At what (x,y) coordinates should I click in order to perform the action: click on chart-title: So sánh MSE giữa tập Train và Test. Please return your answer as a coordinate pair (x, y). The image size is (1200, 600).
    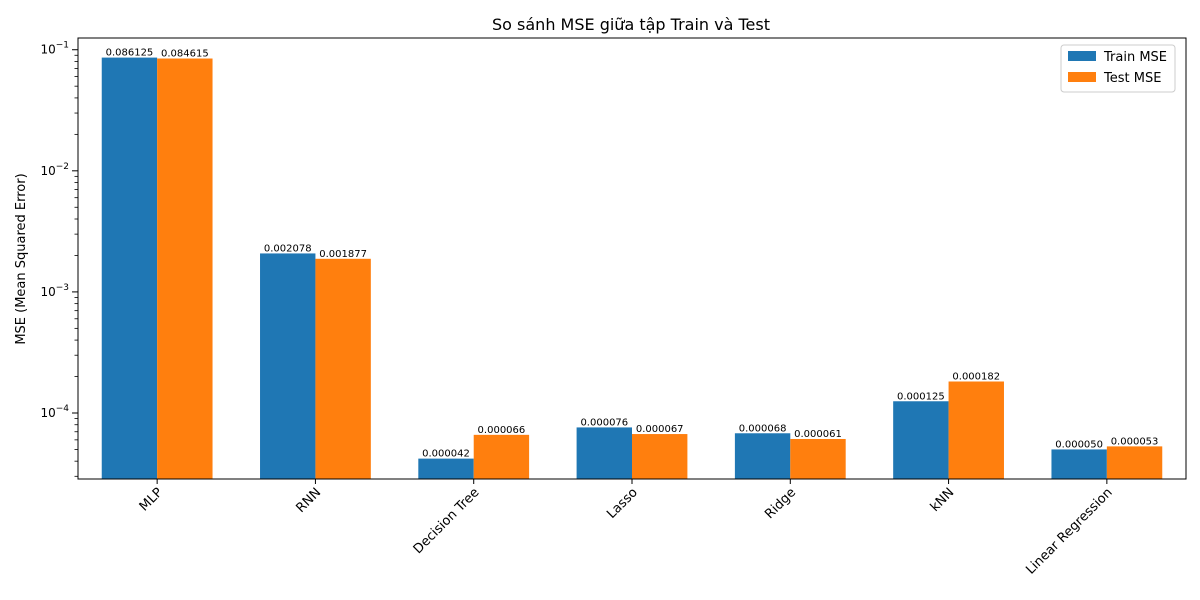
    Looking at the image, I should click on (631, 24).